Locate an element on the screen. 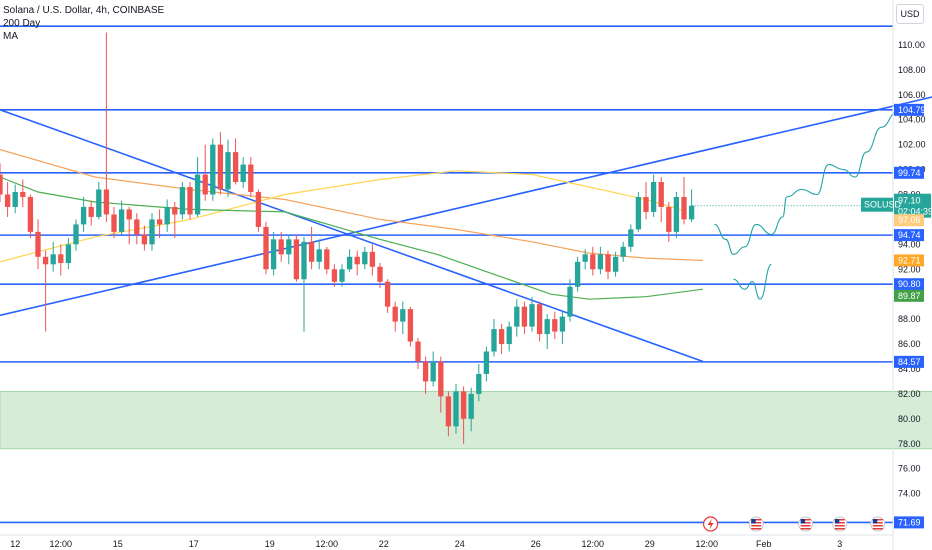  x-tick-label: 12 is located at coordinates (15, 544).